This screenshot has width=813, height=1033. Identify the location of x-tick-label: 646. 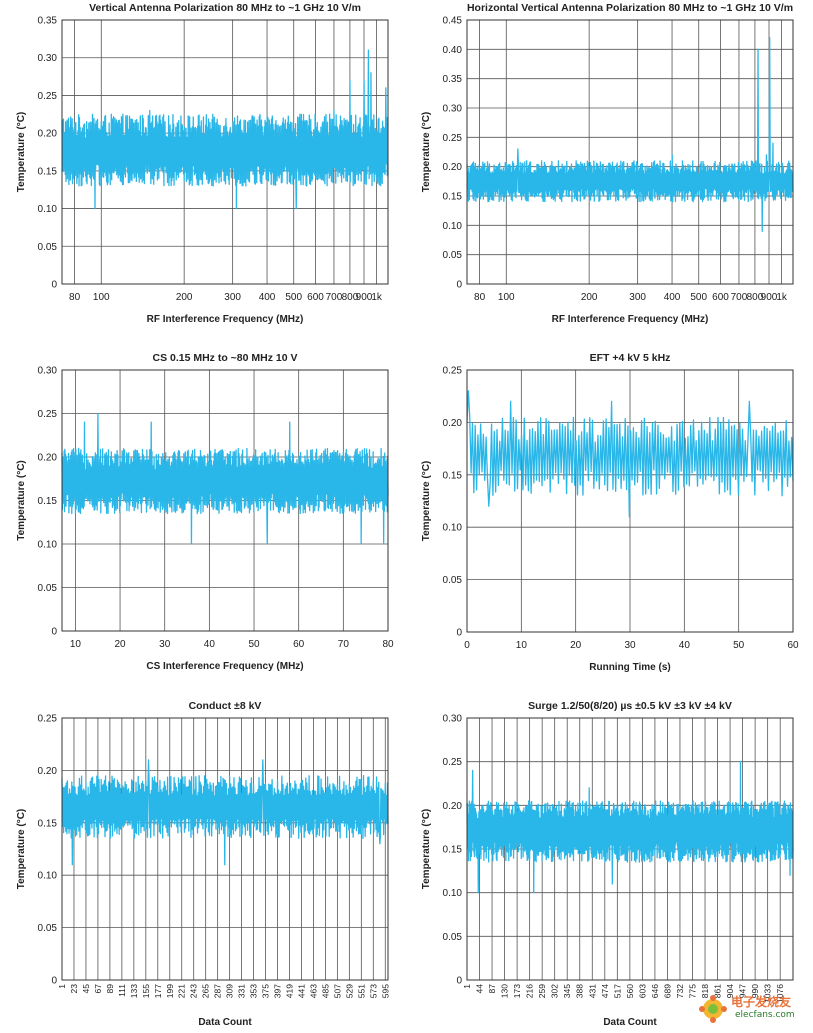
(655, 991).